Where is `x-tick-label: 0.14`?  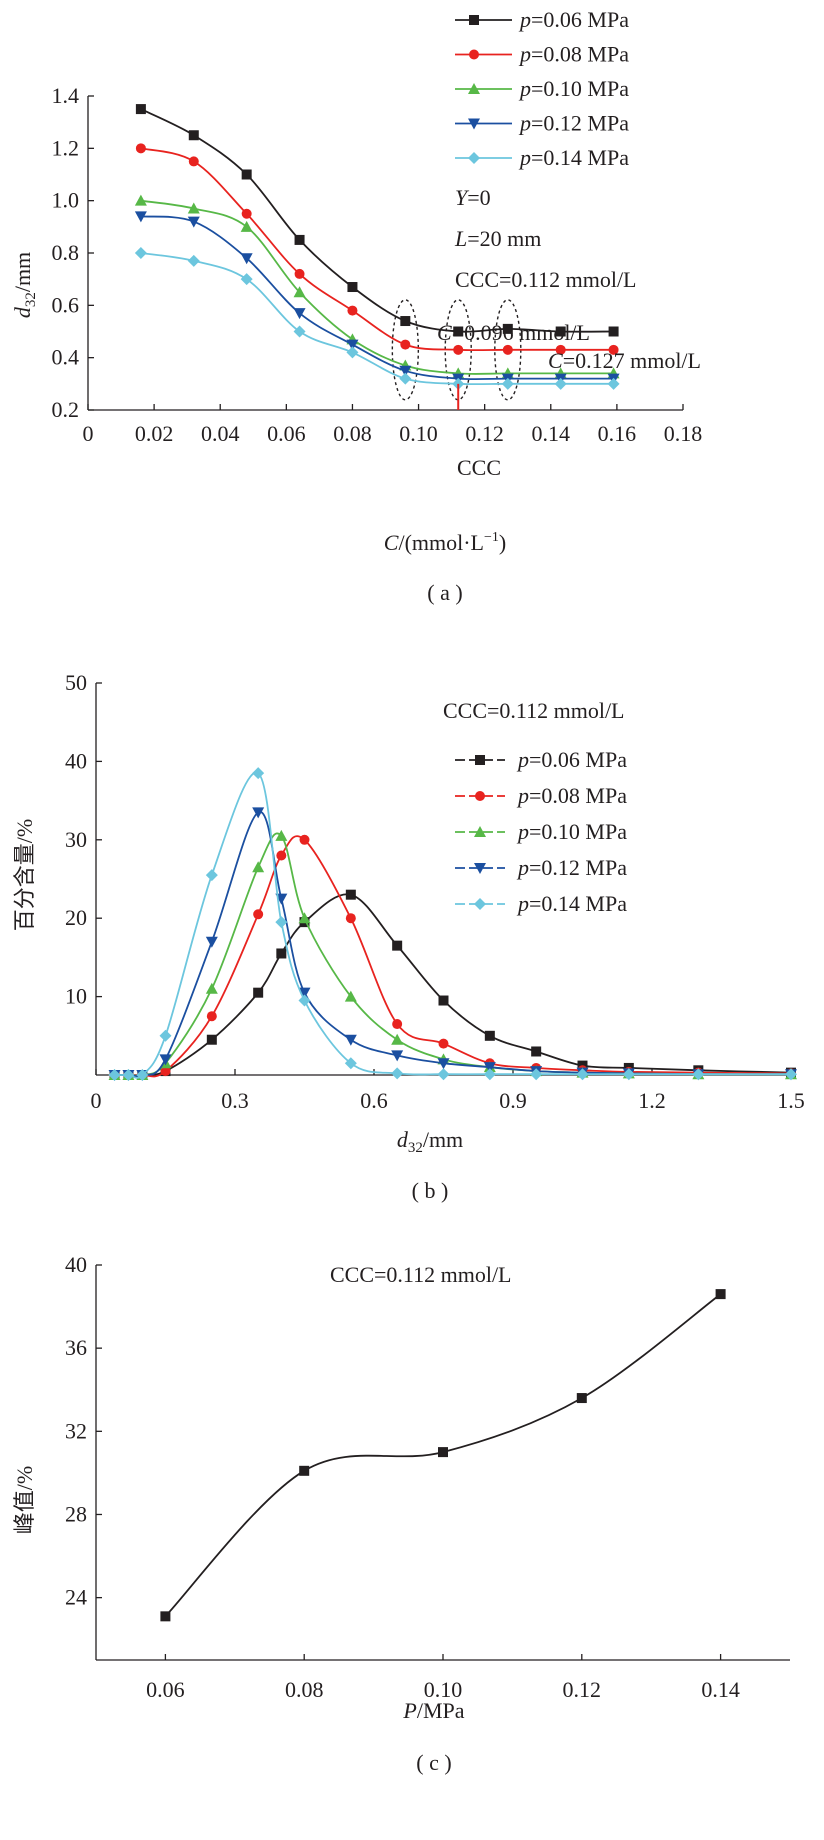
x-tick-label: 0.14 is located at coordinates (720, 1689).